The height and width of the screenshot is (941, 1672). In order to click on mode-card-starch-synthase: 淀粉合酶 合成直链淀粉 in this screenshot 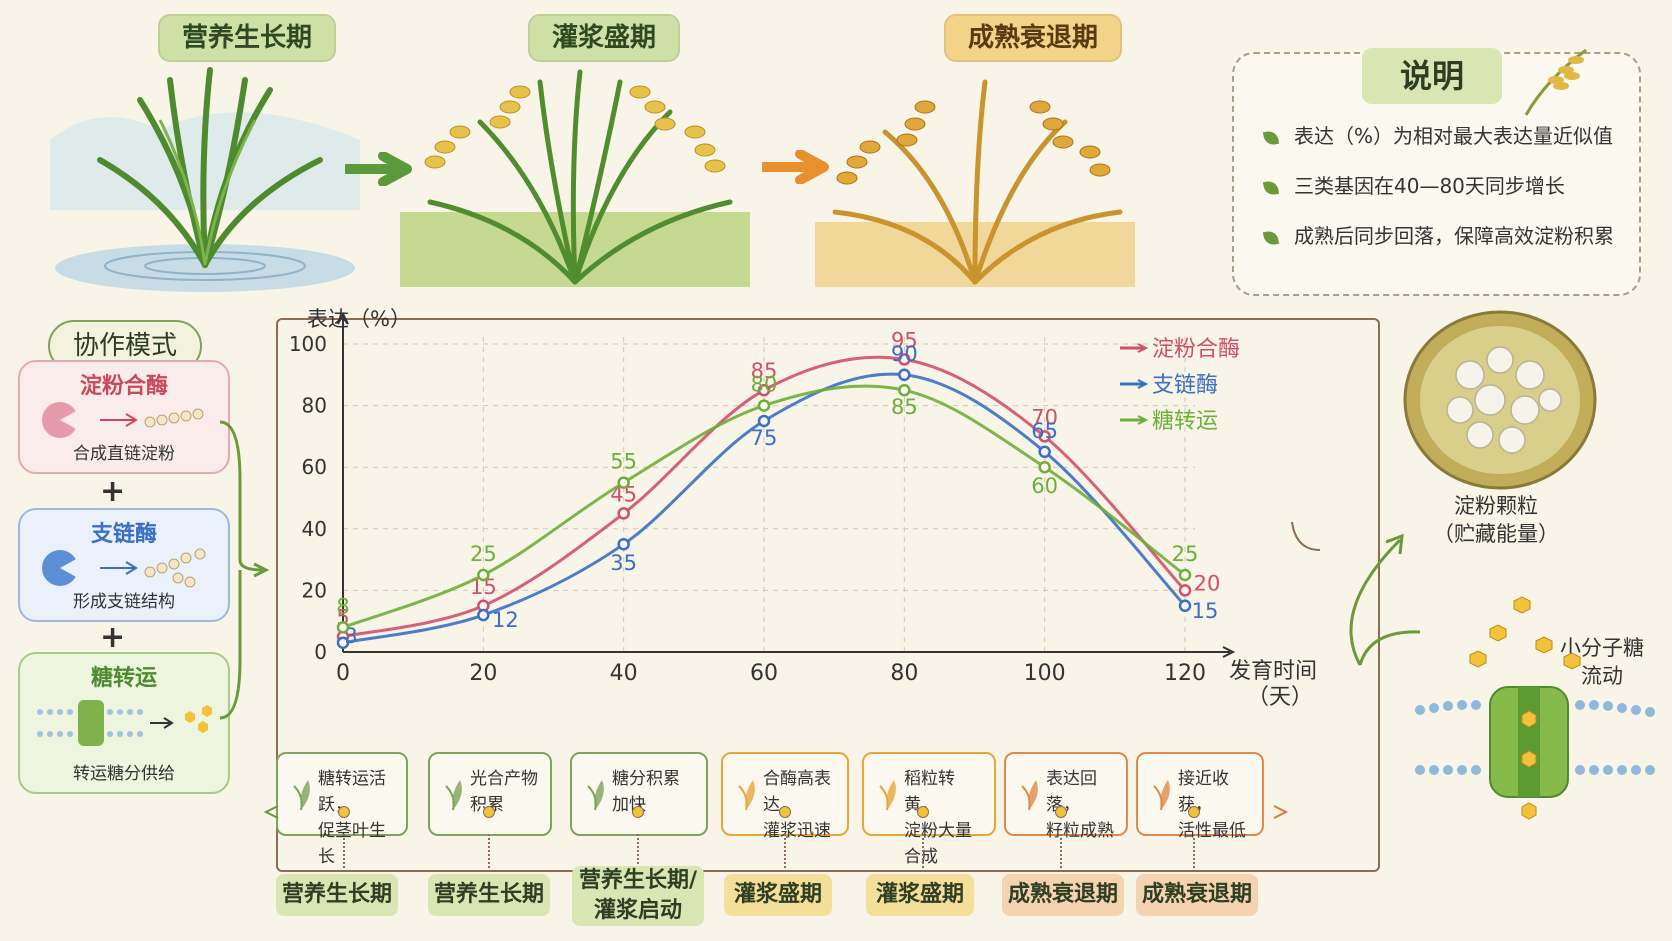, I will do `click(124, 417)`.